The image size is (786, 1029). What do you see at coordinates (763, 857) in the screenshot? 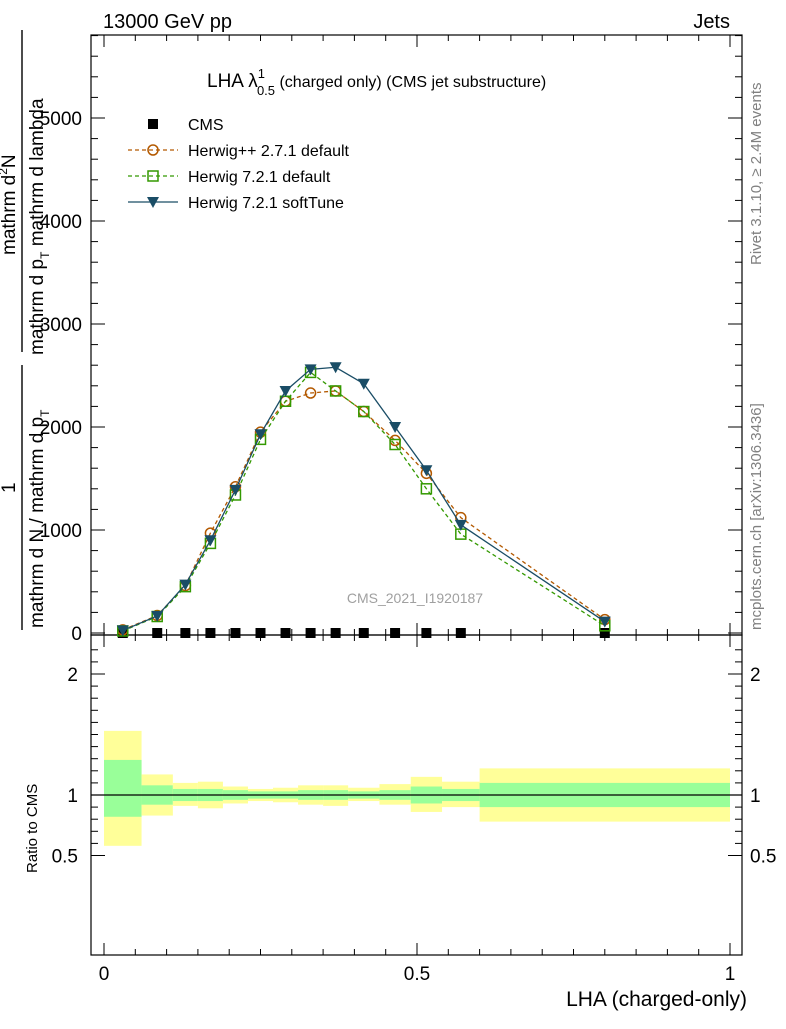
I see `ratio-ytick-label-right-0: 0.5` at bounding box center [763, 857].